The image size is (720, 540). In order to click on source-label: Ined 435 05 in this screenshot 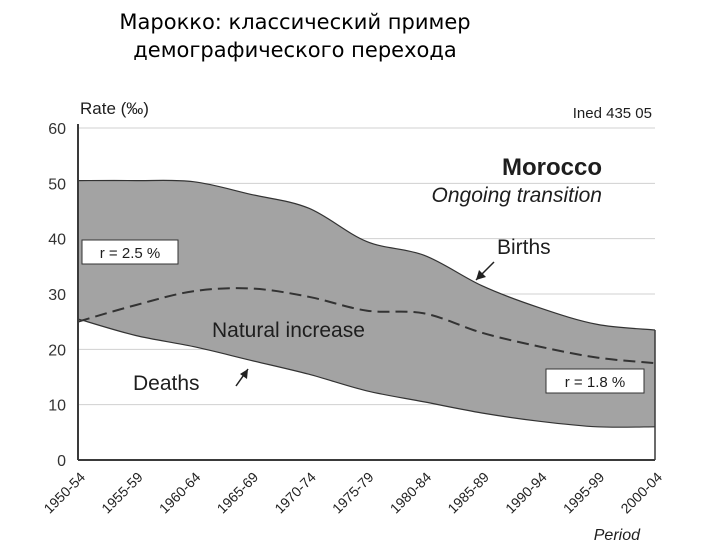, I will do `click(612, 113)`.